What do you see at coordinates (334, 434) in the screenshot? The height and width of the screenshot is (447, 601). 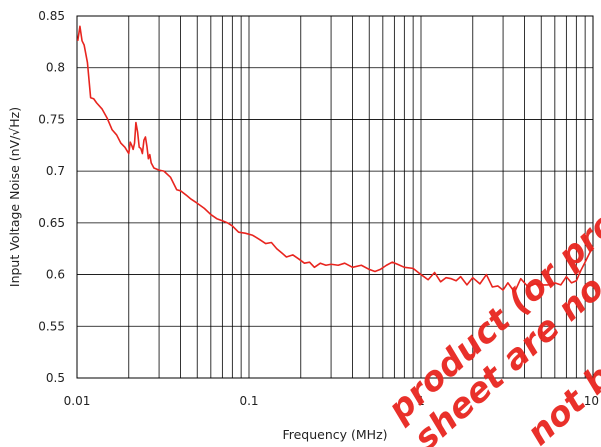 I see `x-axis-title: Frequency (MHz)` at bounding box center [334, 434].